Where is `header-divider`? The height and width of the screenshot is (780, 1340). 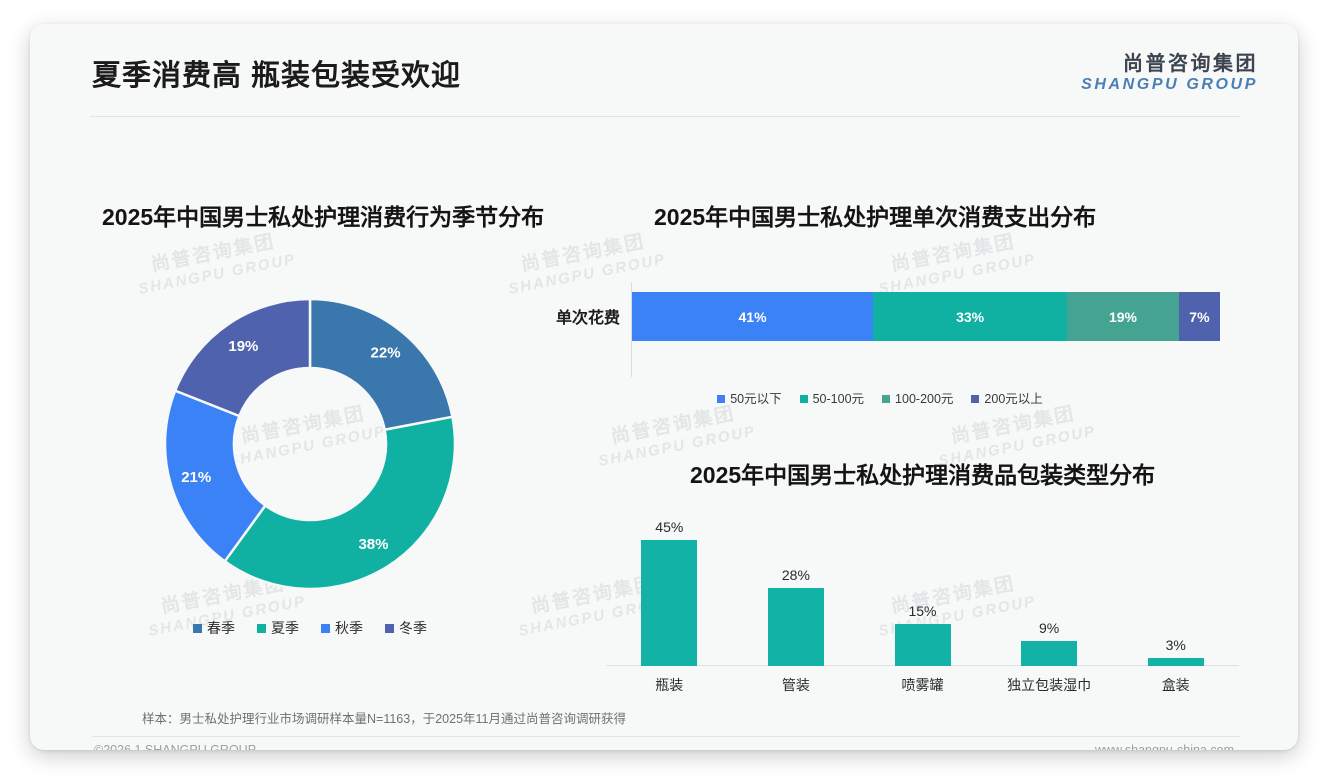
header-divider is located at coordinates (665, 116).